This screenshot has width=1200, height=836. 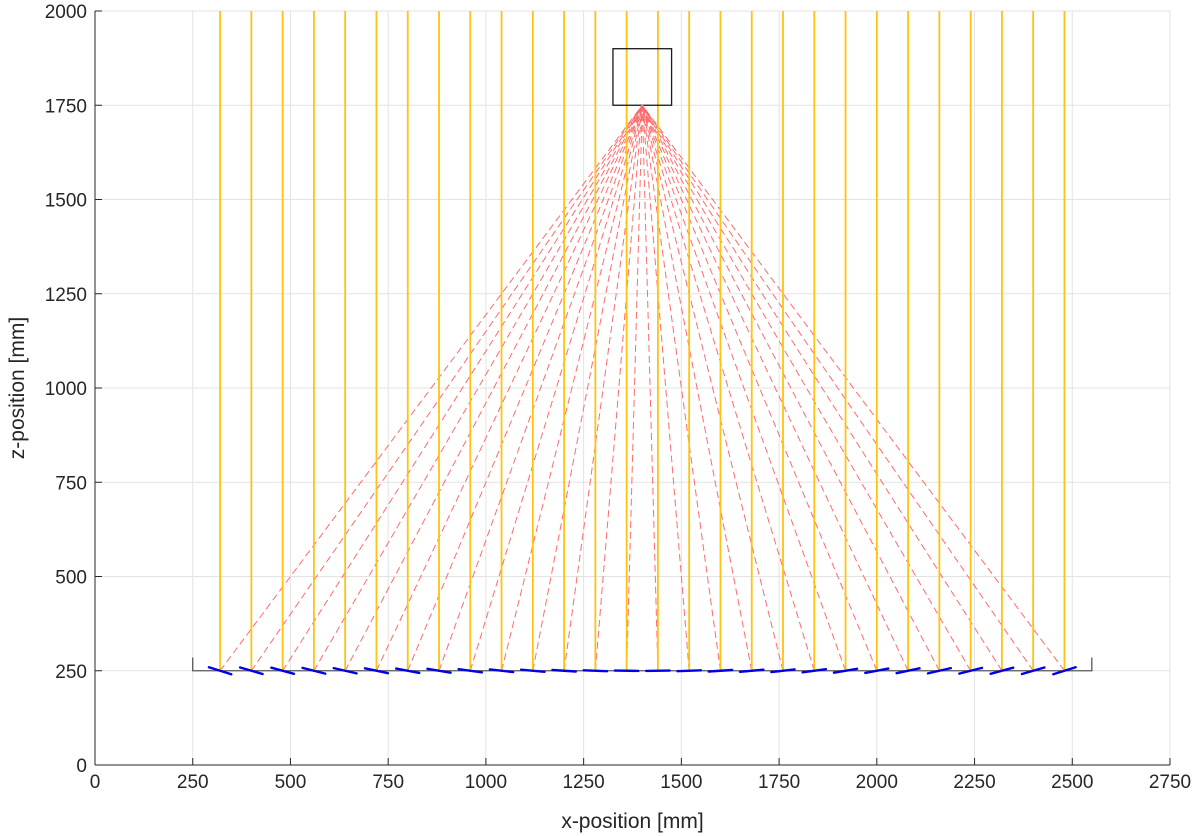 I want to click on y-tick-labels: 0 250 500 750 1000 1250 1500 1750 2000, so click(x=66, y=389).